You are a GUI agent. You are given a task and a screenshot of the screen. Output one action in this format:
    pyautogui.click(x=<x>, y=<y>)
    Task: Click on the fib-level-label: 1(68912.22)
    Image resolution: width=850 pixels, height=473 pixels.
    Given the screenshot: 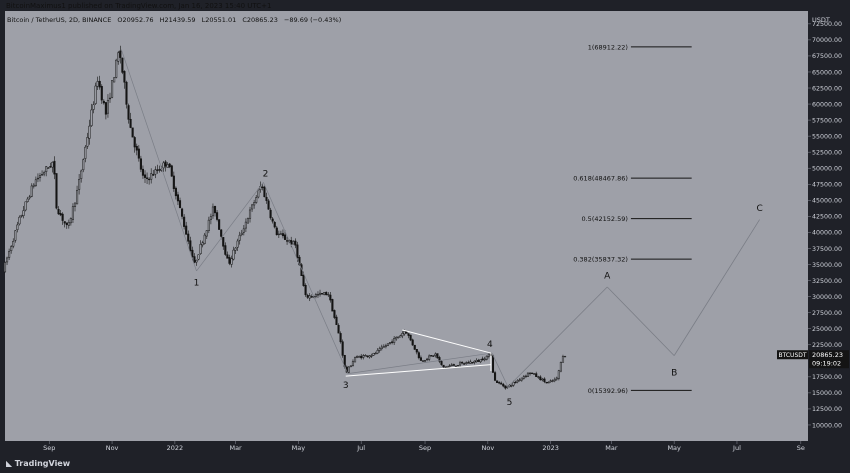 What is the action you would take?
    pyautogui.click(x=608, y=47)
    